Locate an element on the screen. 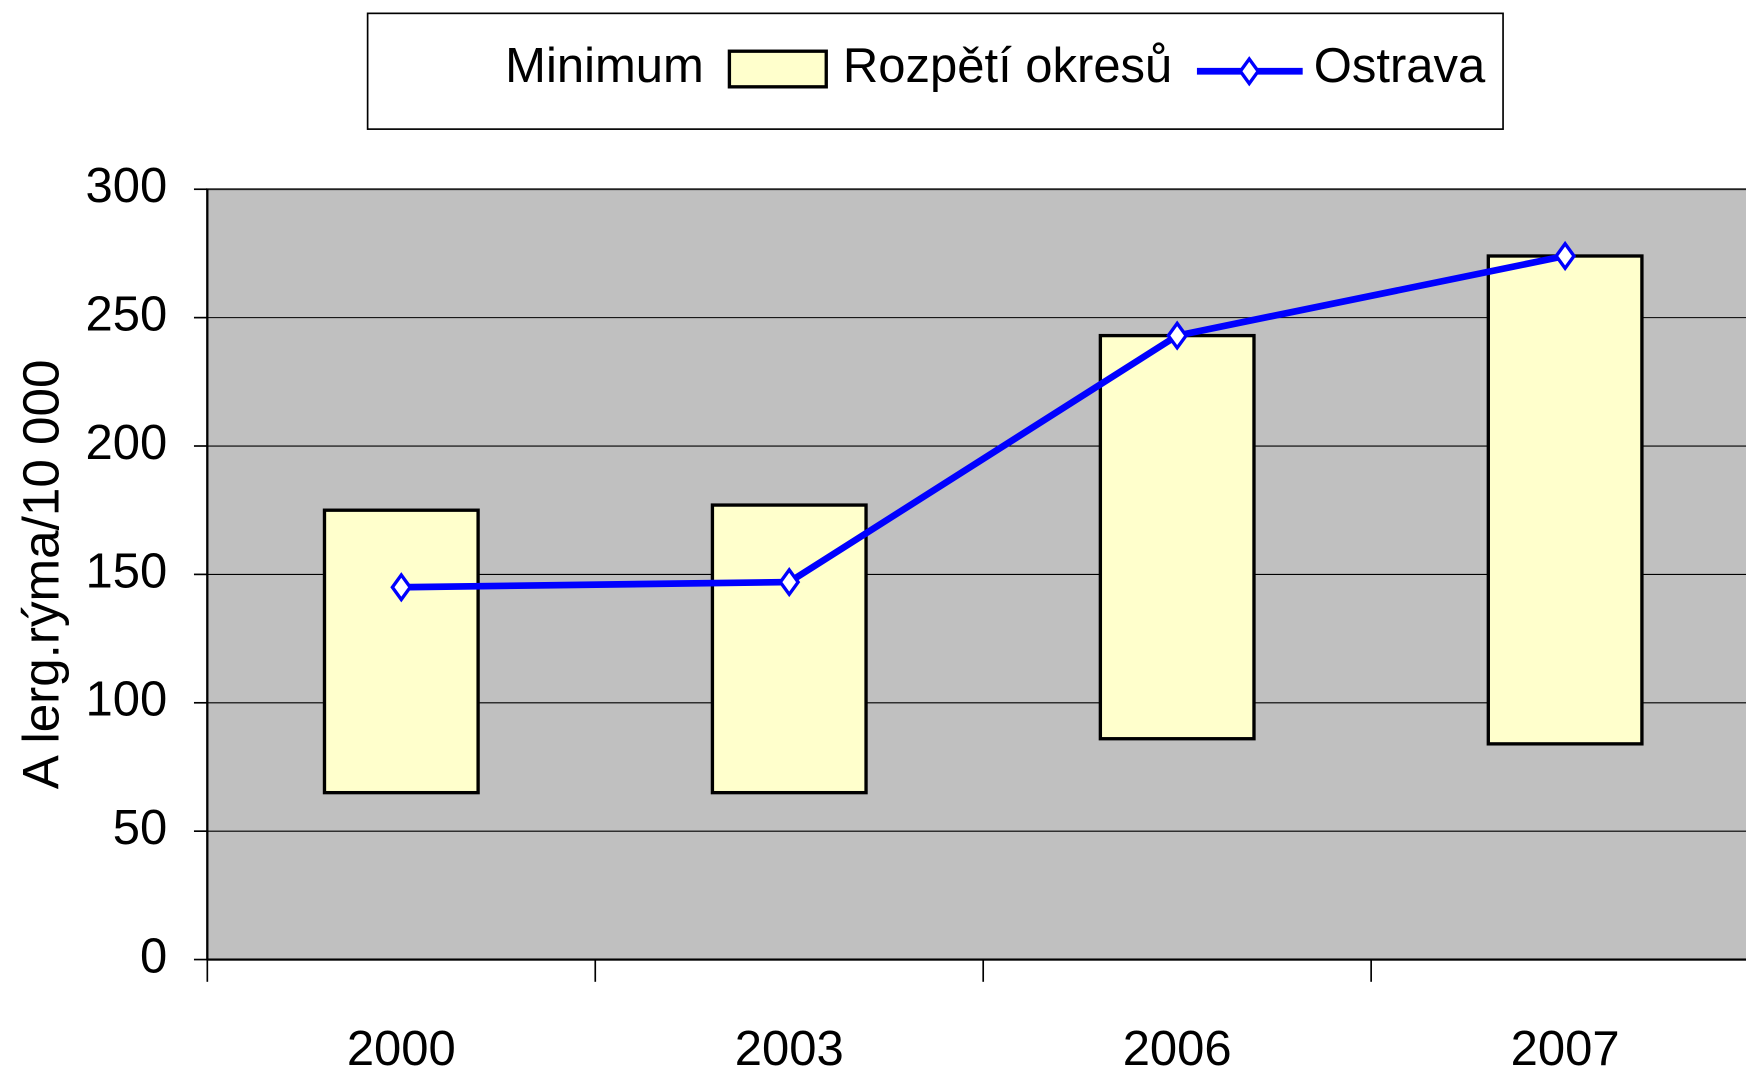 Image resolution: width=1746 pixels, height=1082 pixels. legend-label: Minimum is located at coordinates (604, 66).